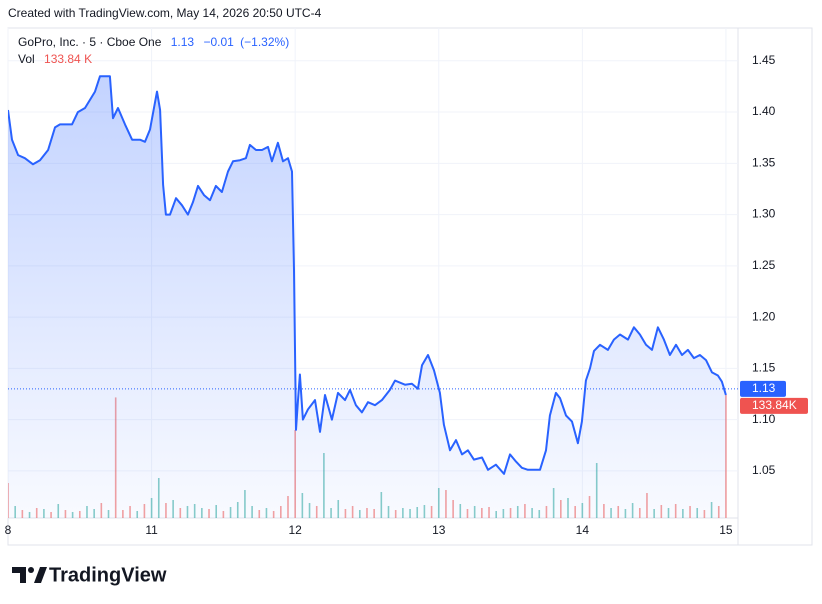 The image size is (822, 604). Describe the element at coordinates (764, 265) in the screenshot. I see `y-tick-label: 1.25` at that location.